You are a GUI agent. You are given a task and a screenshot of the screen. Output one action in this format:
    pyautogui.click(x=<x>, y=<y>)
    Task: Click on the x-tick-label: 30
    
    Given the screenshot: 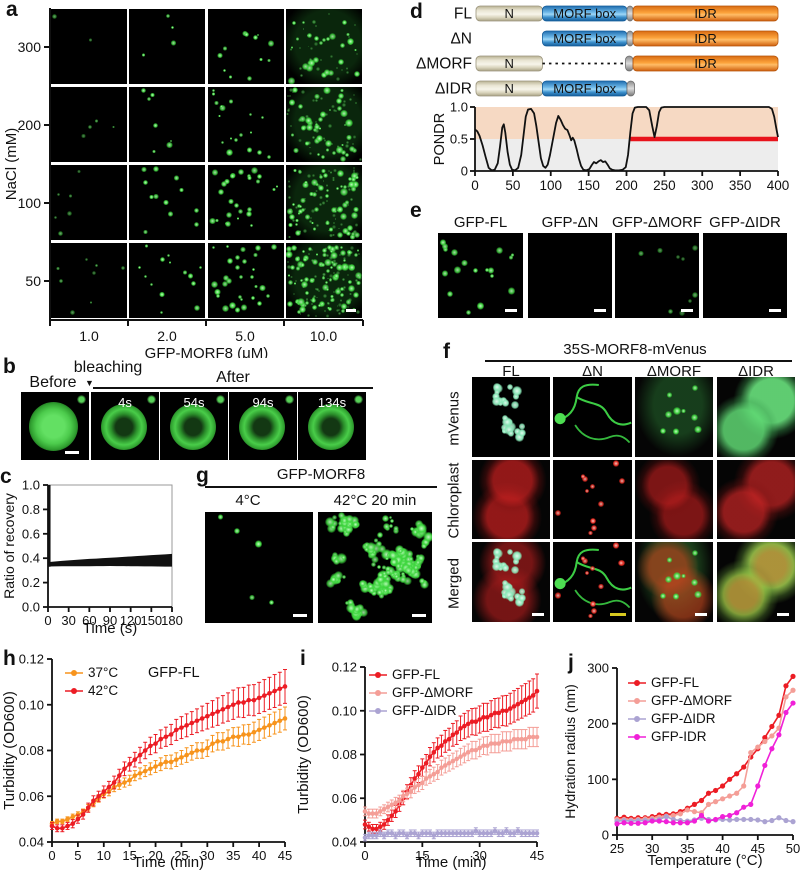 What is the action you would take?
    pyautogui.click(x=207, y=855)
    